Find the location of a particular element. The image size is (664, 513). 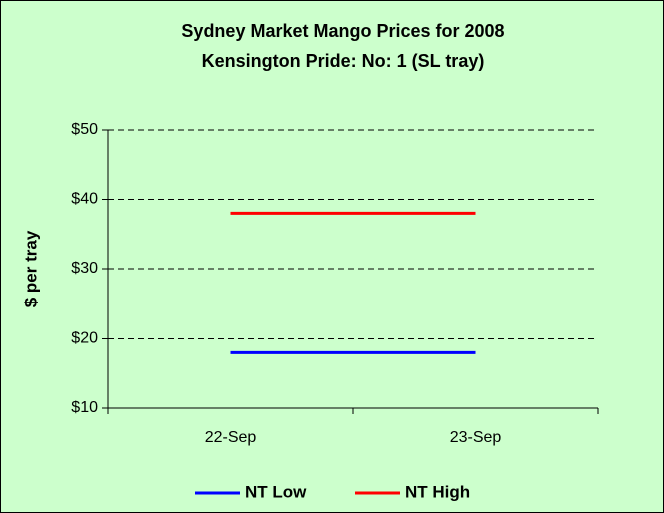

y-tick-label: $50 is located at coordinates (84, 129).